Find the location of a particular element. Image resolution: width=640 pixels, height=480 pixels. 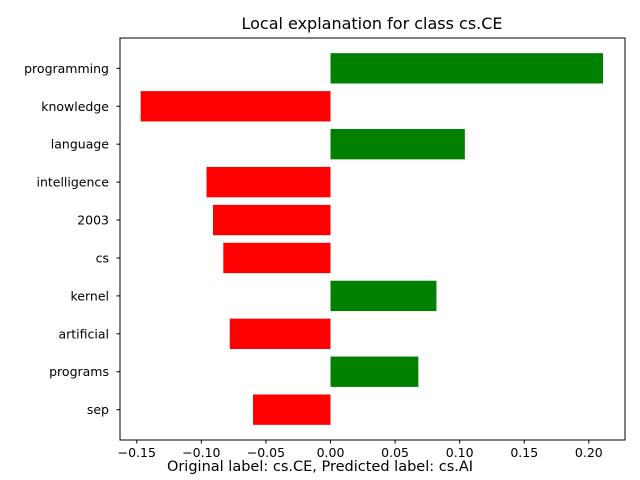

y-tick-label: programs is located at coordinates (79, 371).